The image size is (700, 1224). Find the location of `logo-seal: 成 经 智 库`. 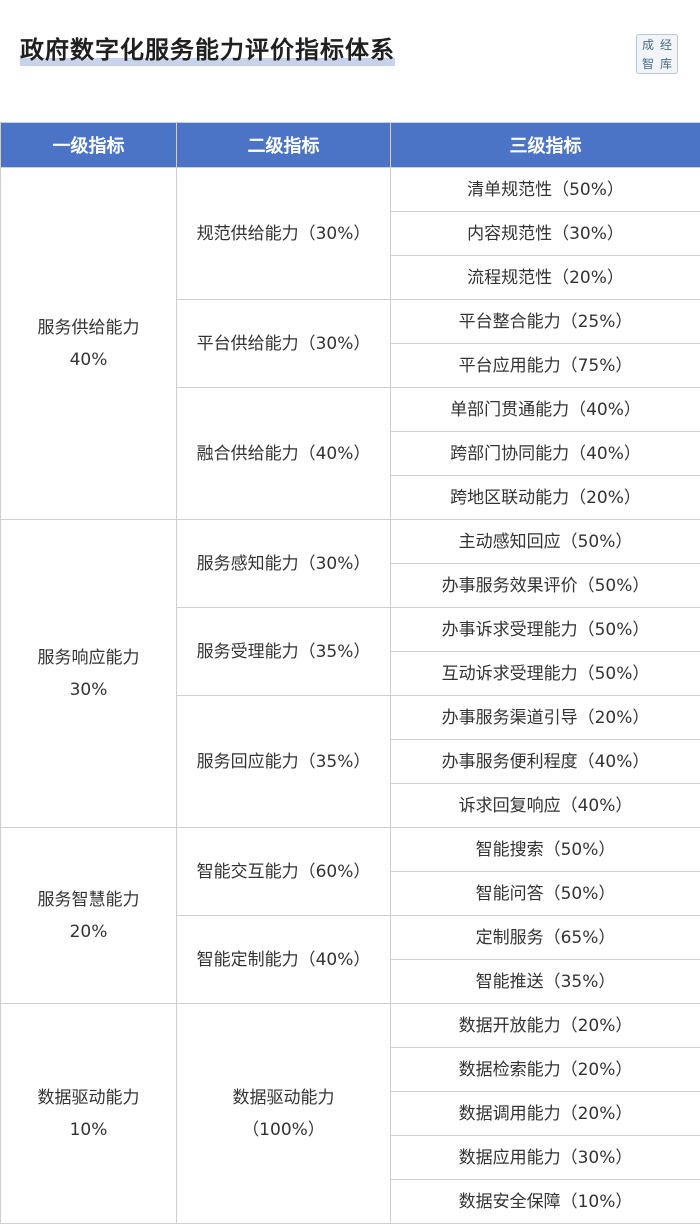

logo-seal: 成 经 智 库 is located at coordinates (657, 54).